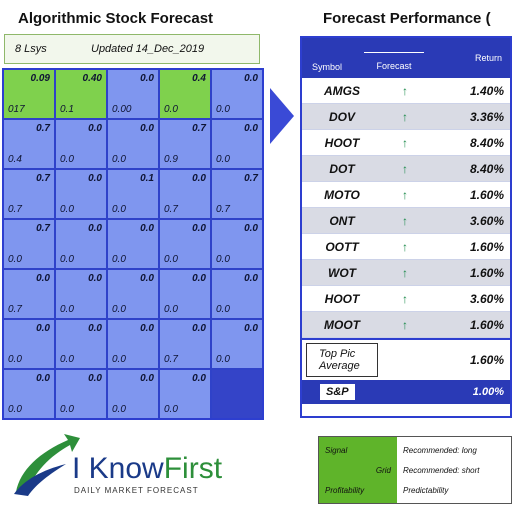 This screenshot has width=512, height=512. What do you see at coordinates (193, 468) in the screenshot?
I see `brand-name-2: First` at bounding box center [193, 468].